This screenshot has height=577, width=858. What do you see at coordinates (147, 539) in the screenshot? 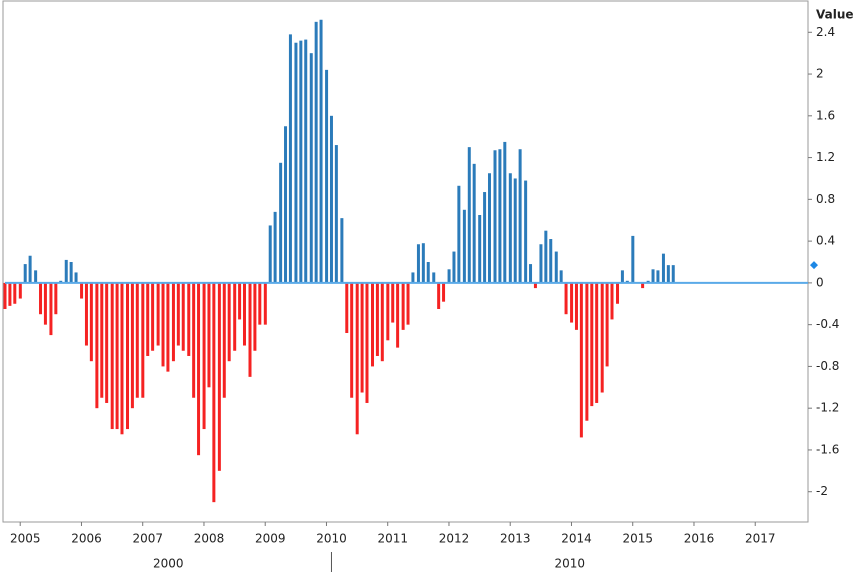
I see `x-tick-label: 2007` at bounding box center [147, 539].